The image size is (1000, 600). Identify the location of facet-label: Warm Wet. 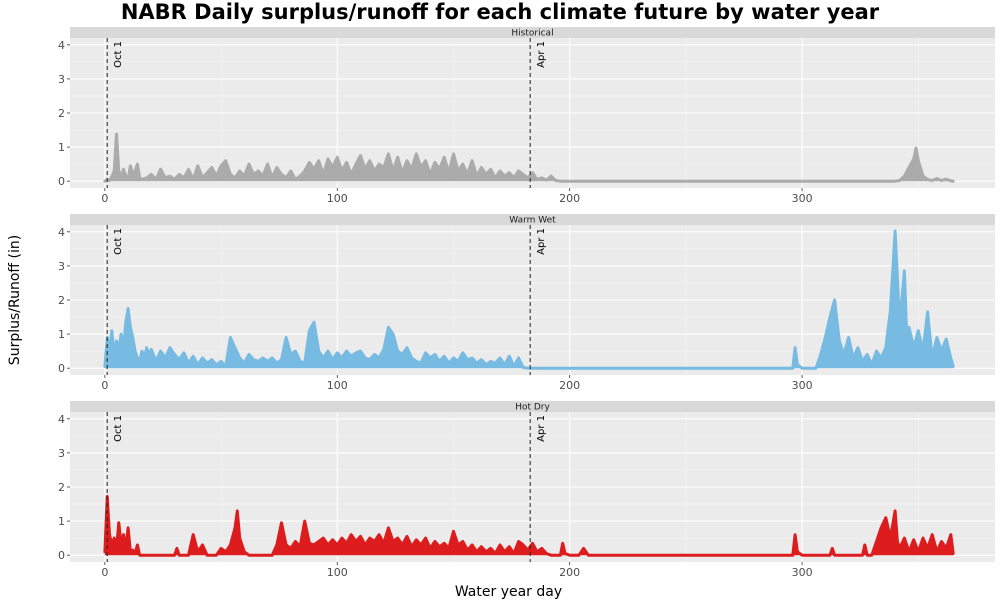
(532, 221).